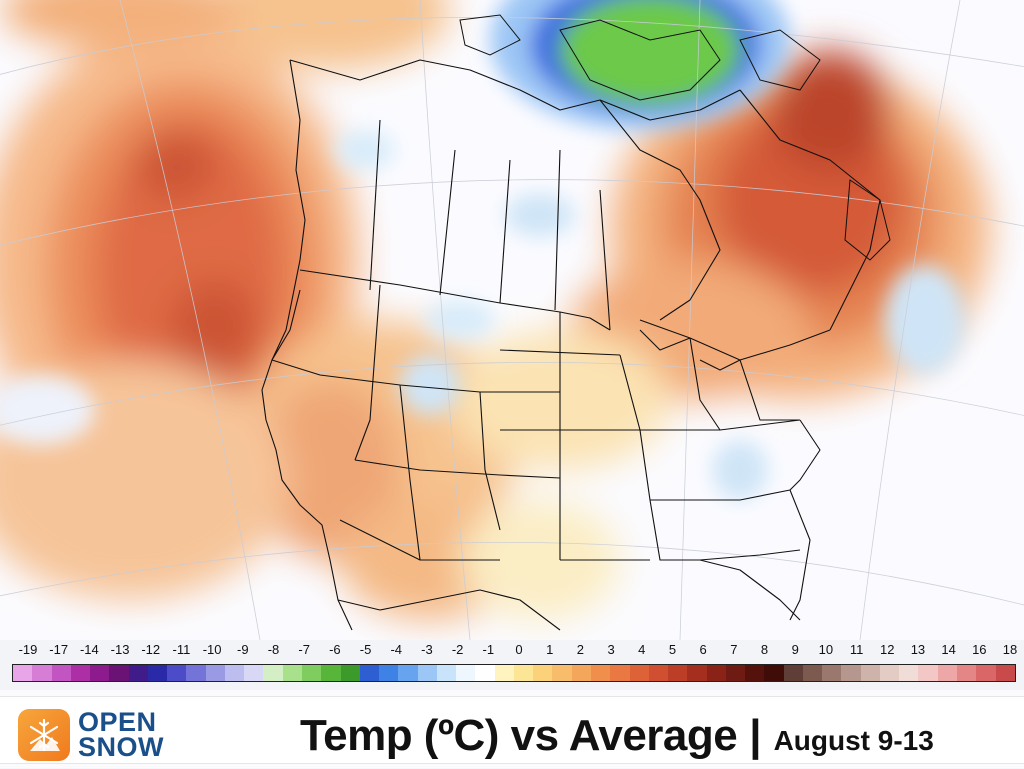  I want to click on logo-line-snow: SNOW, so click(121, 747).